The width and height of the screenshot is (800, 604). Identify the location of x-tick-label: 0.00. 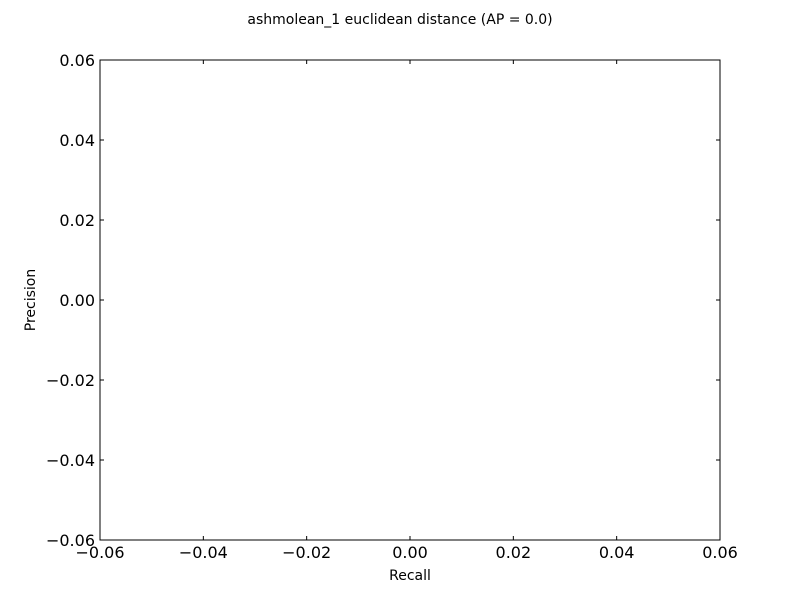
(410, 552).